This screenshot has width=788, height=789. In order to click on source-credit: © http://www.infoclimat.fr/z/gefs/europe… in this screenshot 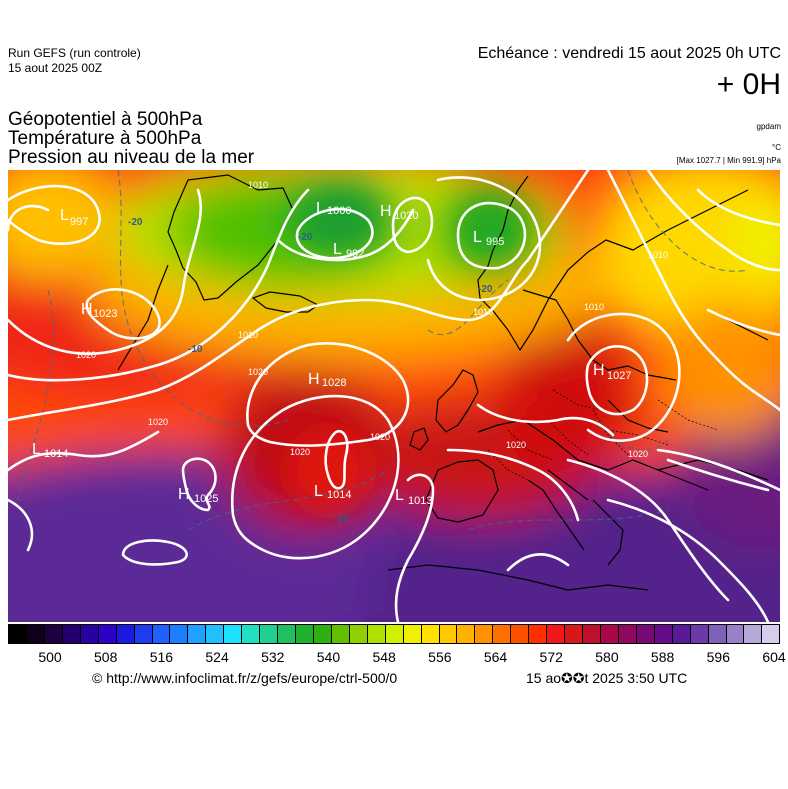, I will do `click(245, 678)`.